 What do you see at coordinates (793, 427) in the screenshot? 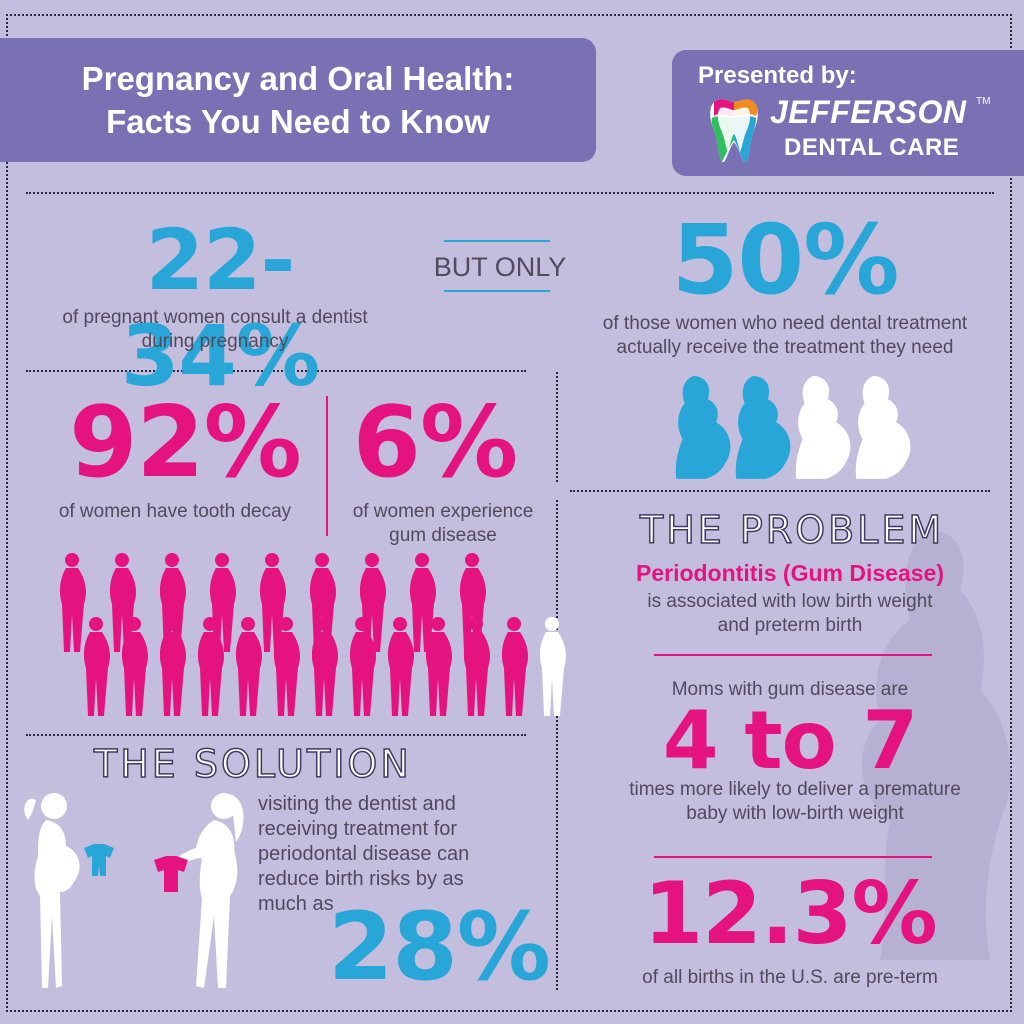
I see `pregnant-figures-half` at bounding box center [793, 427].